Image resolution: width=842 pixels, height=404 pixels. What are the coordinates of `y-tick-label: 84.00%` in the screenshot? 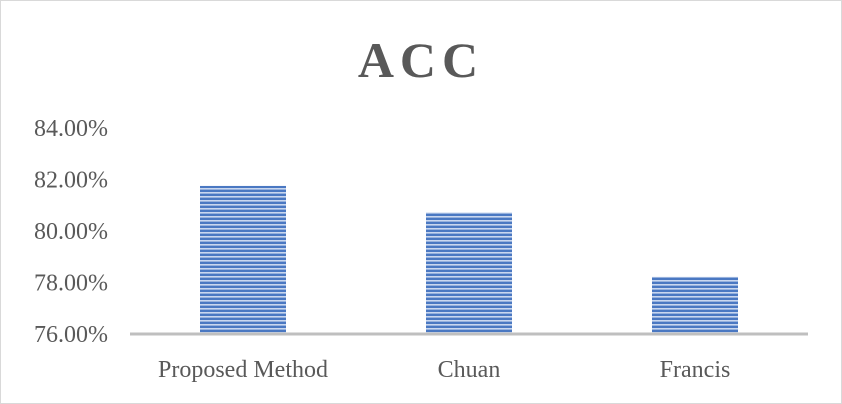 It's located at (71, 129).